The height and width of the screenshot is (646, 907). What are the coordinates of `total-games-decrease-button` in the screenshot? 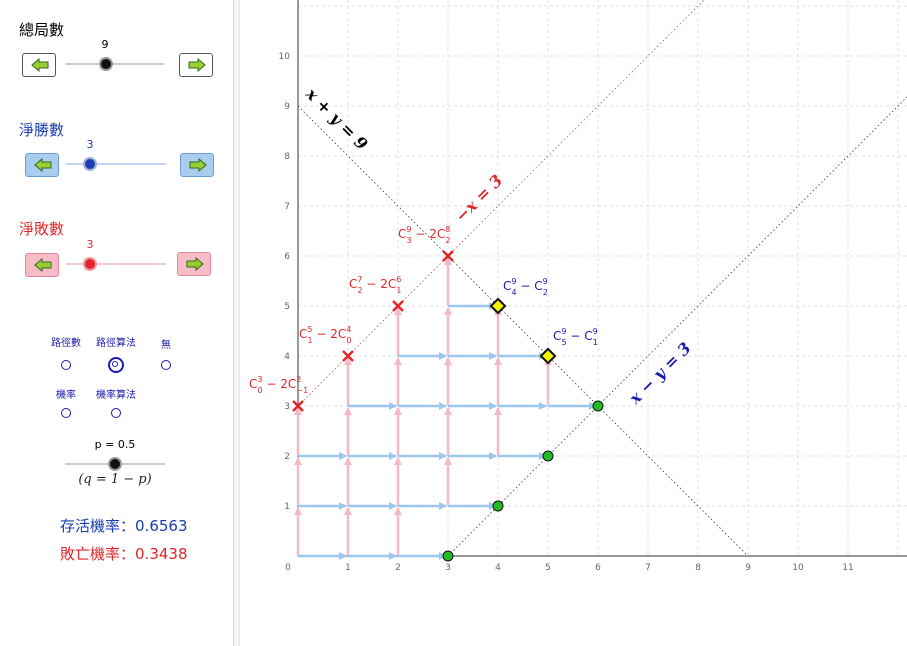 It's located at (39, 65).